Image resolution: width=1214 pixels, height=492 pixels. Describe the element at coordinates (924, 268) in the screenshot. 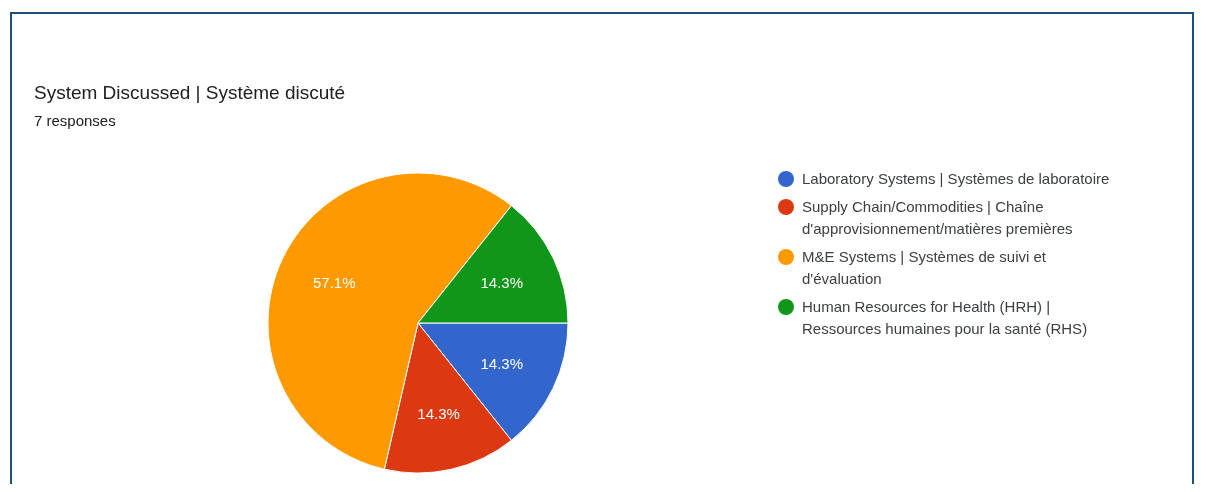

I see `legend-label: M&E Systems | Systèmes de suivi et d'évaluation` at that location.